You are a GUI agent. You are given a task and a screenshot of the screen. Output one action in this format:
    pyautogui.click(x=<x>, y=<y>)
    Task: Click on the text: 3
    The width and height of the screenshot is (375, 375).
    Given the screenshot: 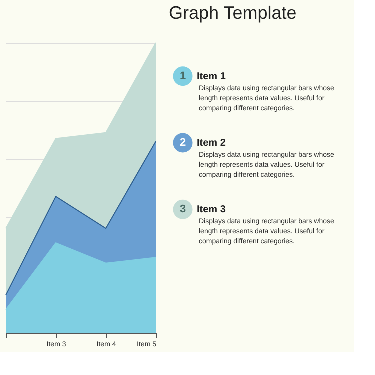 What is the action you would take?
    pyautogui.click(x=183, y=210)
    